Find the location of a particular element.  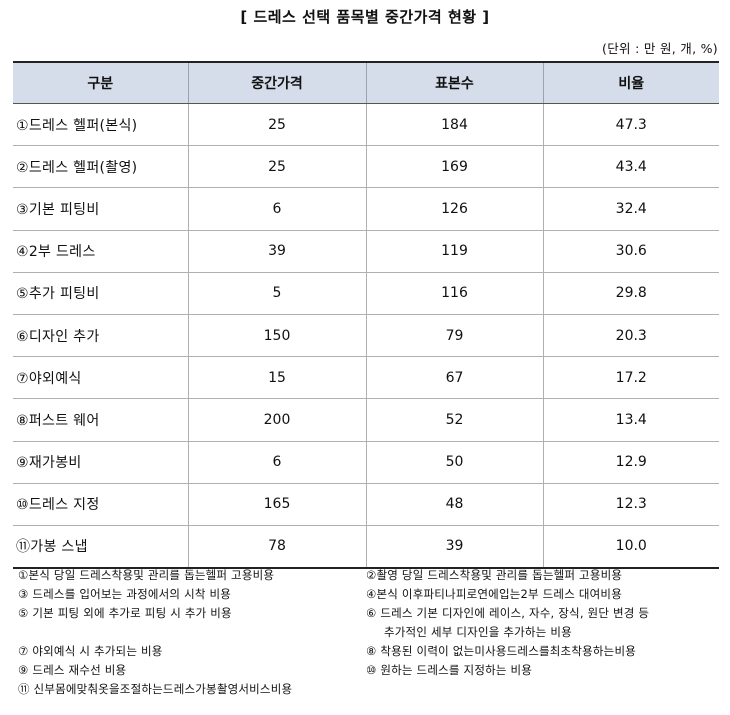

row-samples: 119 is located at coordinates (454, 251).